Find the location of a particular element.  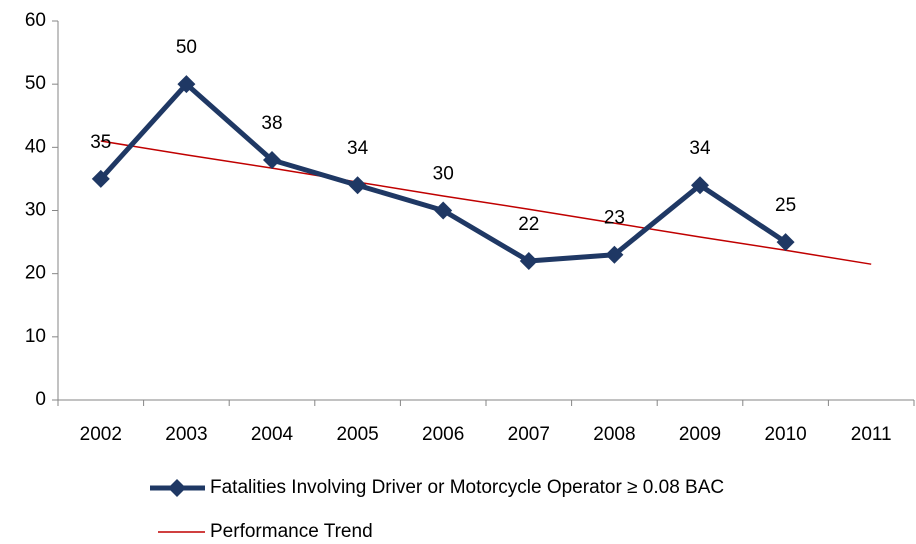

data-label: 50 is located at coordinates (186, 47).